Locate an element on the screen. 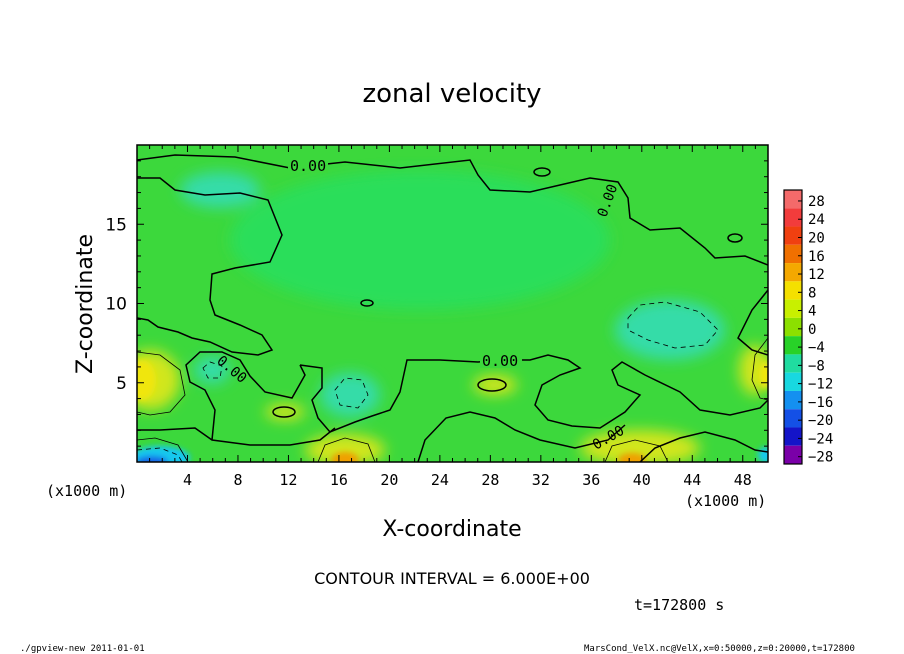 This screenshot has height=654, width=904. colorbar-label: 4 is located at coordinates (812, 312).